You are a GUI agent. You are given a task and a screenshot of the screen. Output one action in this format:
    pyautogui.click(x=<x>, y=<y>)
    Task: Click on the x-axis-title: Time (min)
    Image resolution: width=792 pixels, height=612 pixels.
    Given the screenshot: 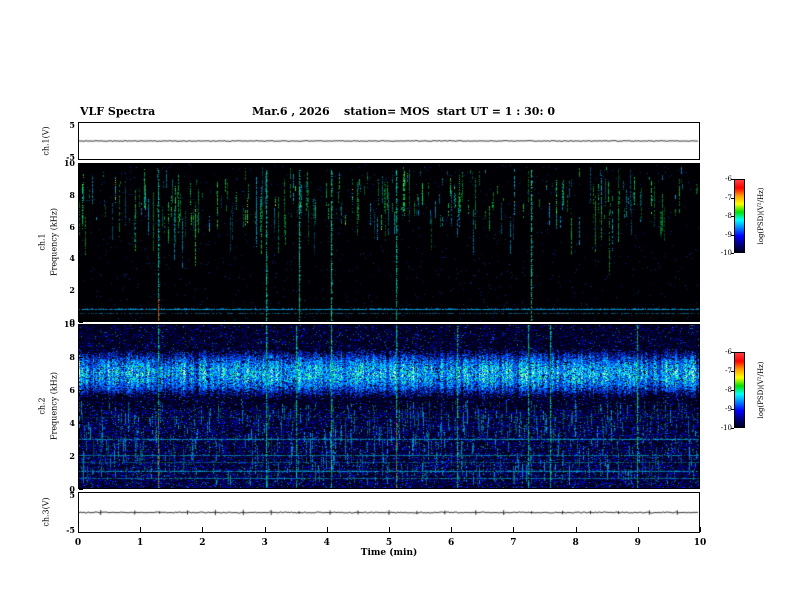 What is the action you would take?
    pyautogui.click(x=389, y=553)
    